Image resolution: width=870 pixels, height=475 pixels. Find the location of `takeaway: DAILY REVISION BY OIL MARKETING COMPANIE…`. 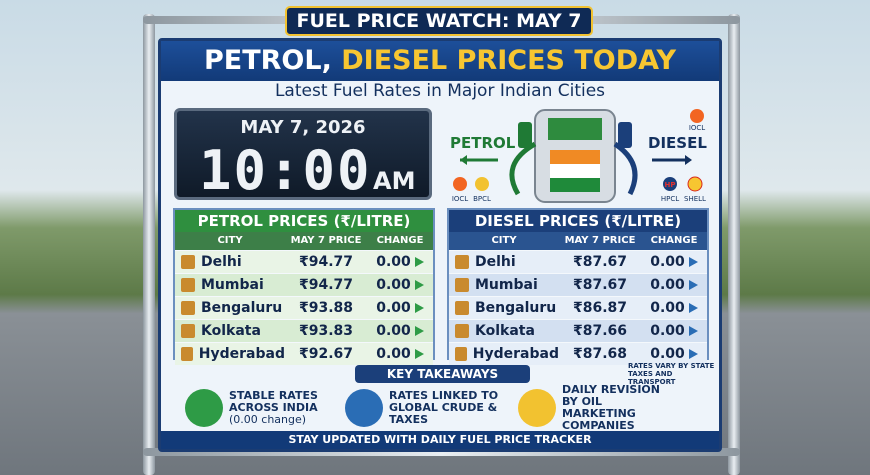

takeaway: DAILY REVISION BY OIL MARKETING COMPANIE… is located at coordinates (618, 407).